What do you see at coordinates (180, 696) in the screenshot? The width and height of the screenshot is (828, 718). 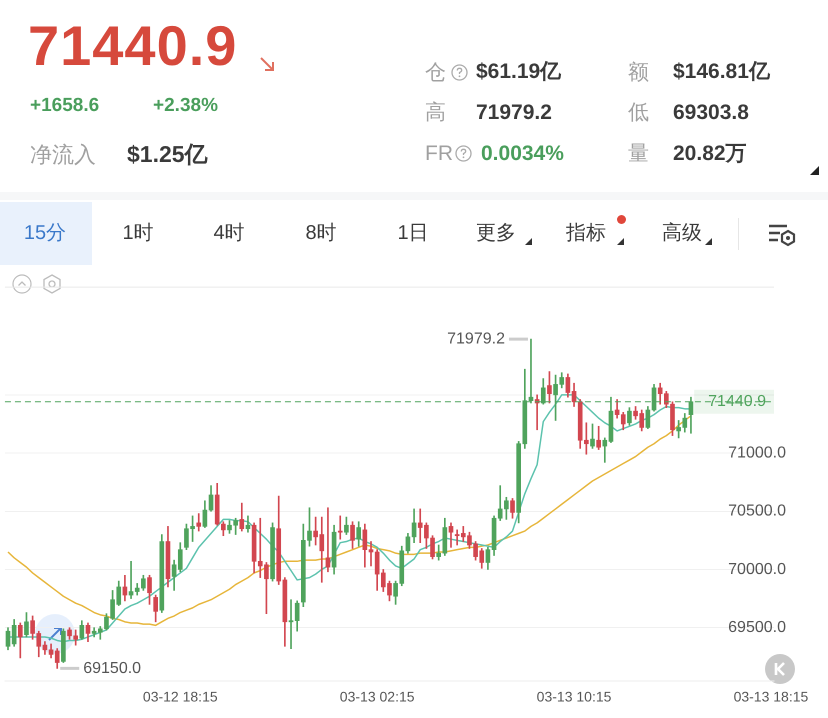 I see `x-tick-label: 03-12 18:15` at bounding box center [180, 696].